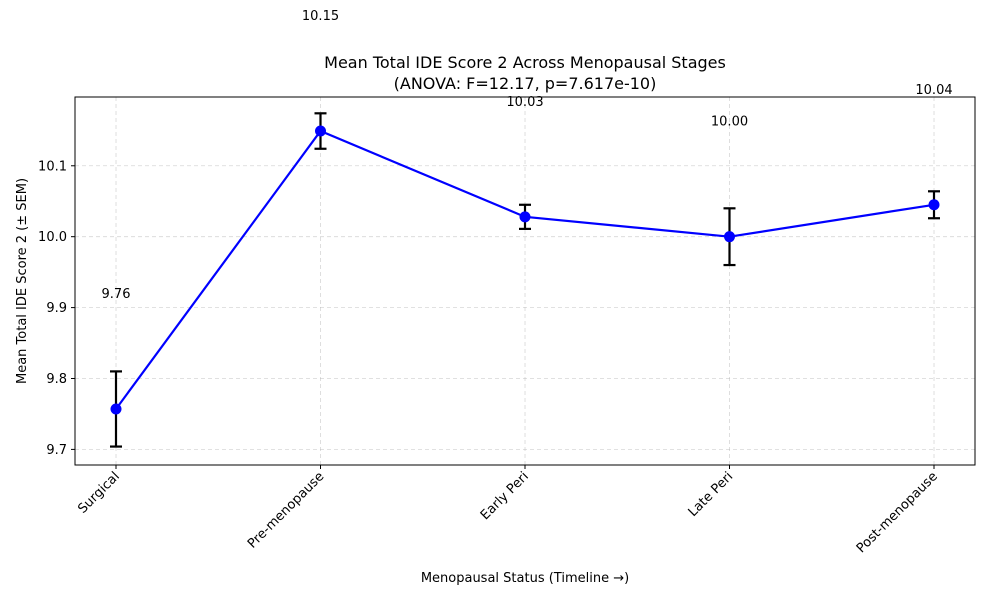 Image resolution: width=1000 pixels, height=600 pixels. Describe the element at coordinates (524, 102) in the screenshot. I see `data-label: 10.03` at that location.